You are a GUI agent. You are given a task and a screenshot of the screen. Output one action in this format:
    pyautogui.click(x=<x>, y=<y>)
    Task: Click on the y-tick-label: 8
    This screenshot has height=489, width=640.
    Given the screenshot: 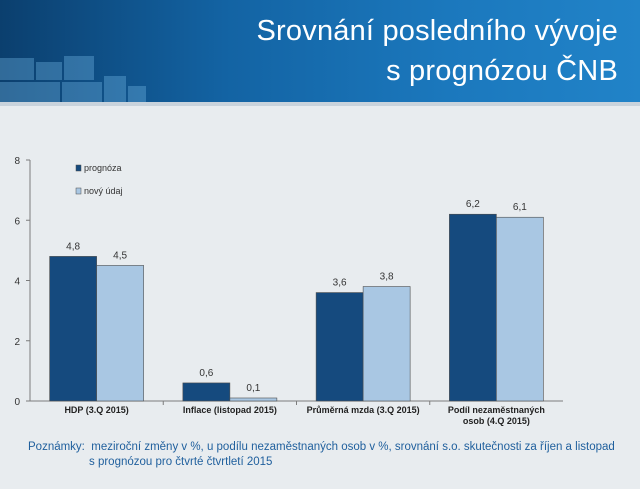 What is the action you would take?
    pyautogui.click(x=17, y=161)
    